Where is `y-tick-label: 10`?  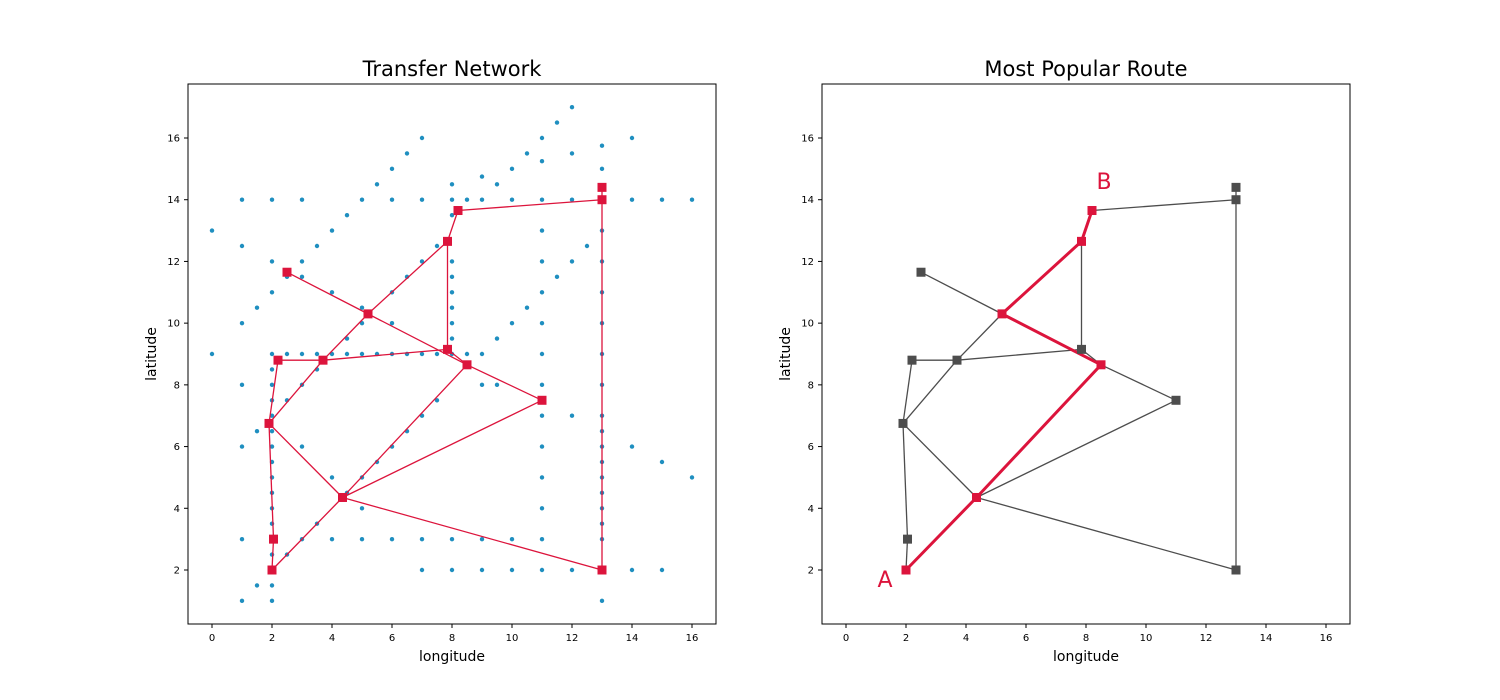
y-tick-label: 10 is located at coordinates (173, 324).